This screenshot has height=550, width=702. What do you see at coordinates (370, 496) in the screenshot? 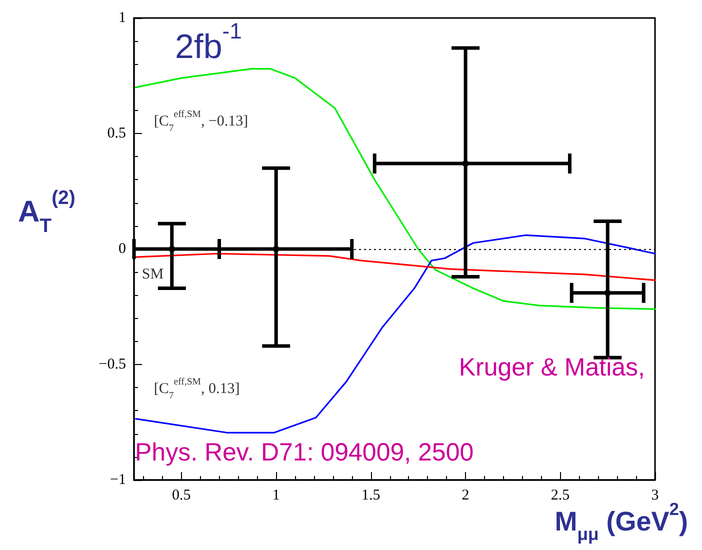
I see `x-tick-label: 1.5` at bounding box center [370, 496].